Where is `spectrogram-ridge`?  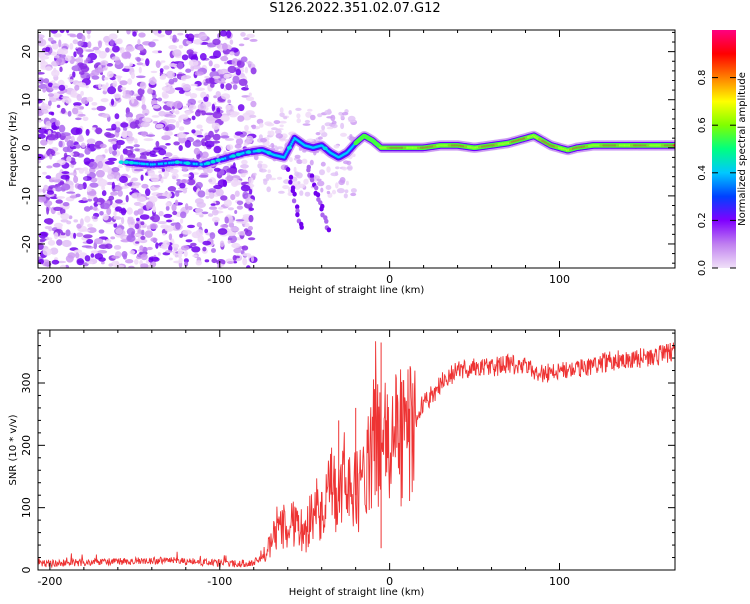
spectrogram-ridge is located at coordinates (396, 150).